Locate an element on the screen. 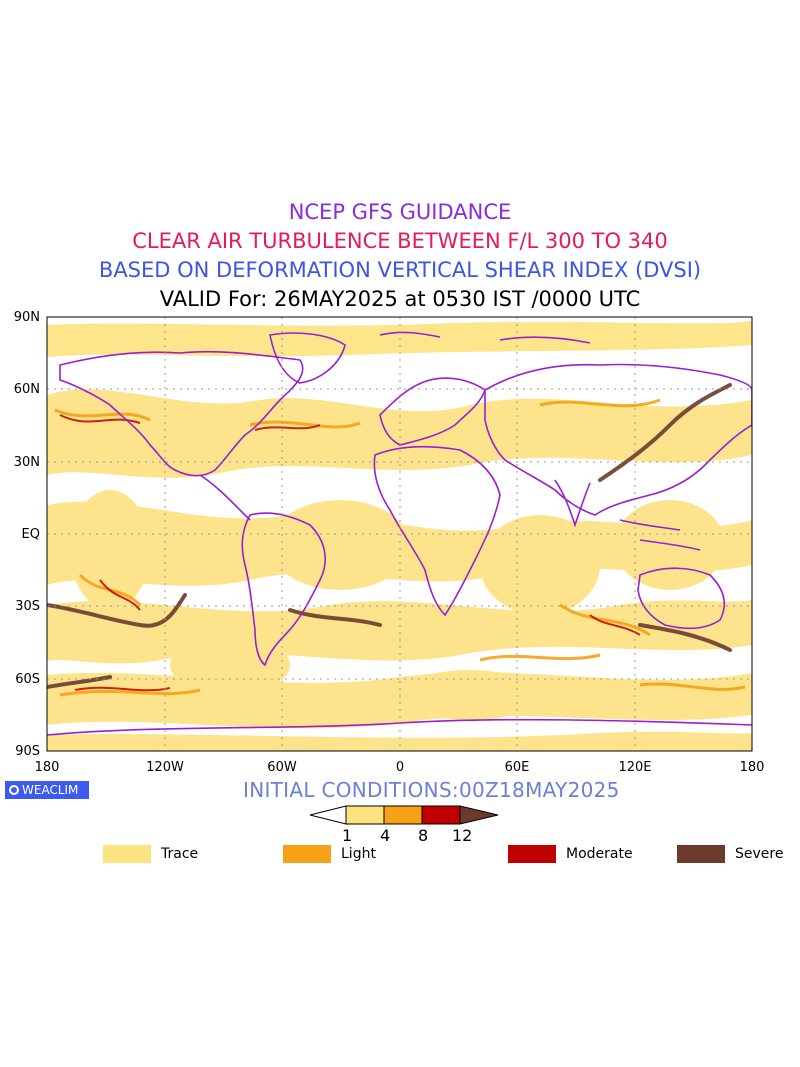 This screenshot has width=800, height=1067. legend-label: Moderate is located at coordinates (599, 854).